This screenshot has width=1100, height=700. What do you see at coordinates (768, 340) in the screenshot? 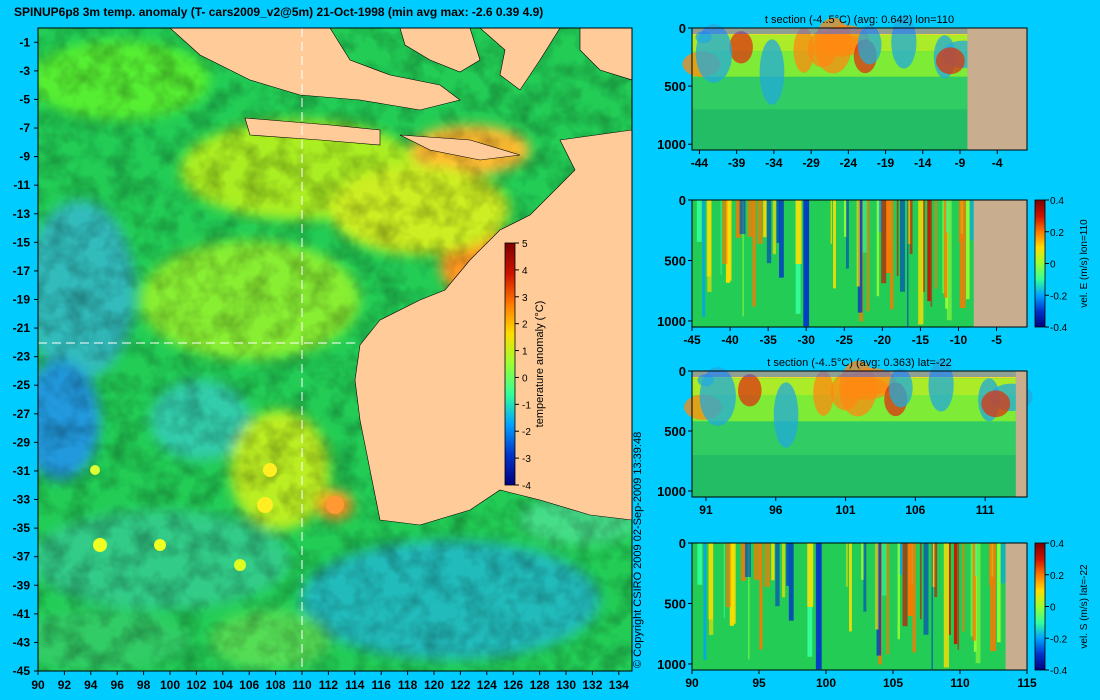
I see `section-x-tick-label: -35` at bounding box center [768, 340].